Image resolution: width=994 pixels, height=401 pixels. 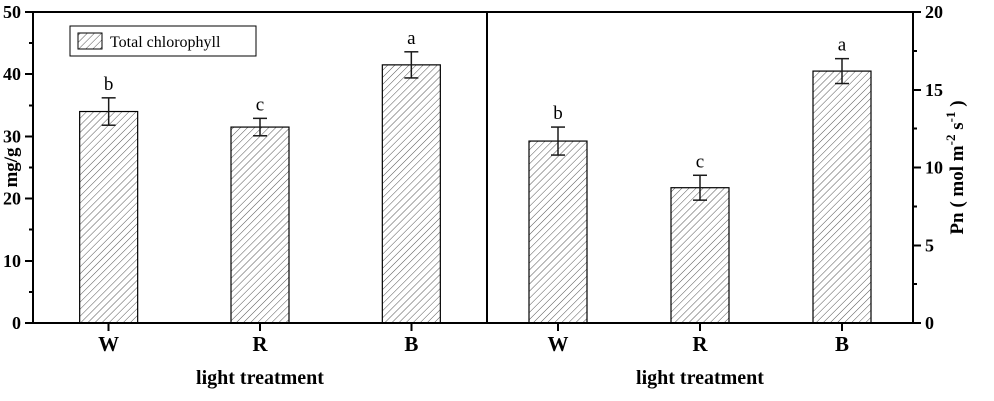 What do you see at coordinates (12, 12) in the screenshot?
I see `y-tick-label-left-50: 50` at bounding box center [12, 12].